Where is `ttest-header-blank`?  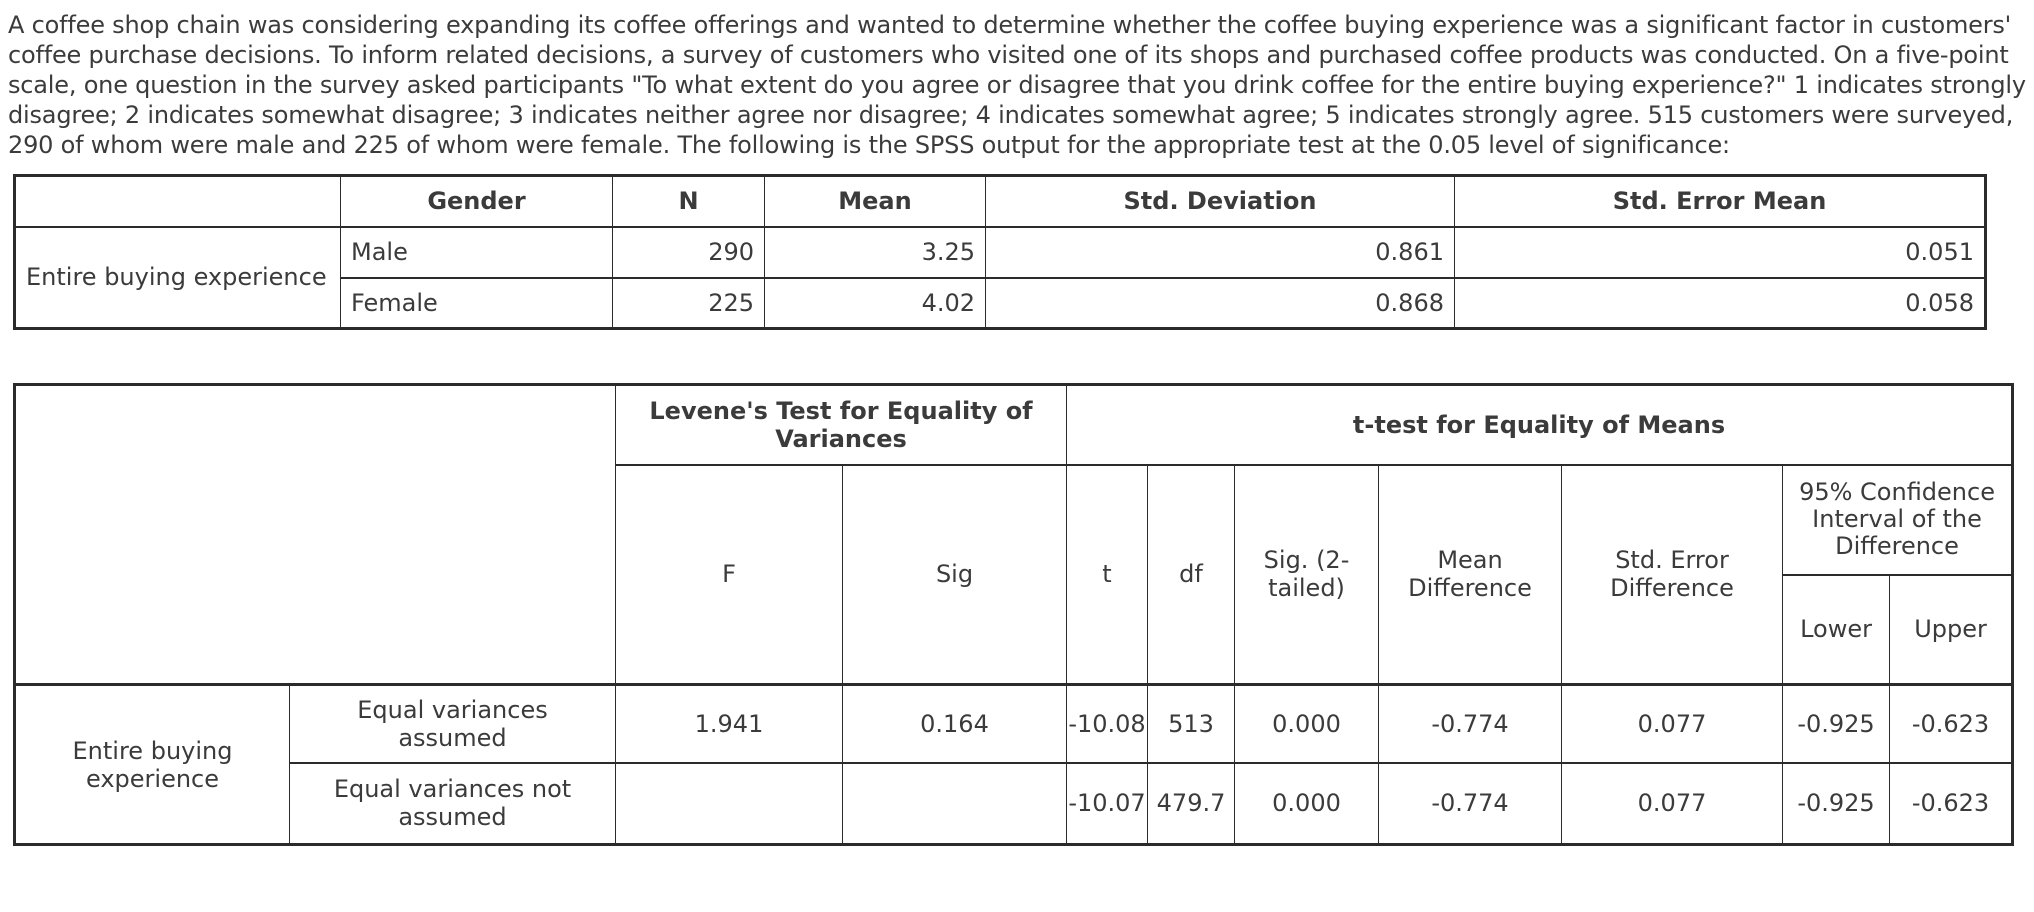 ttest-header-blank is located at coordinates (315, 534).